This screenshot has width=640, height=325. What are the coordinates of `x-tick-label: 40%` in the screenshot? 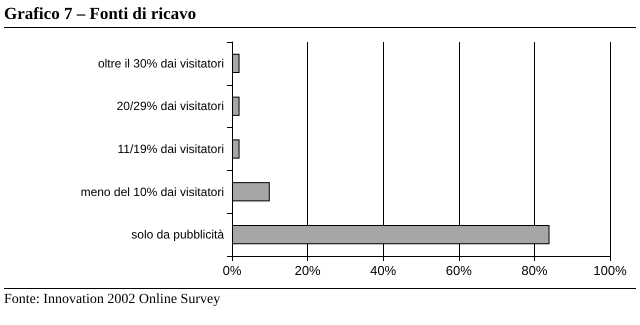 It's located at (383, 270).